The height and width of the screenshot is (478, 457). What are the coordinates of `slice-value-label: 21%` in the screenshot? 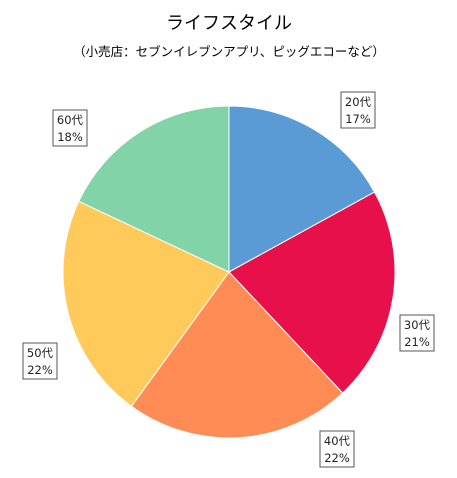 It's located at (417, 342).